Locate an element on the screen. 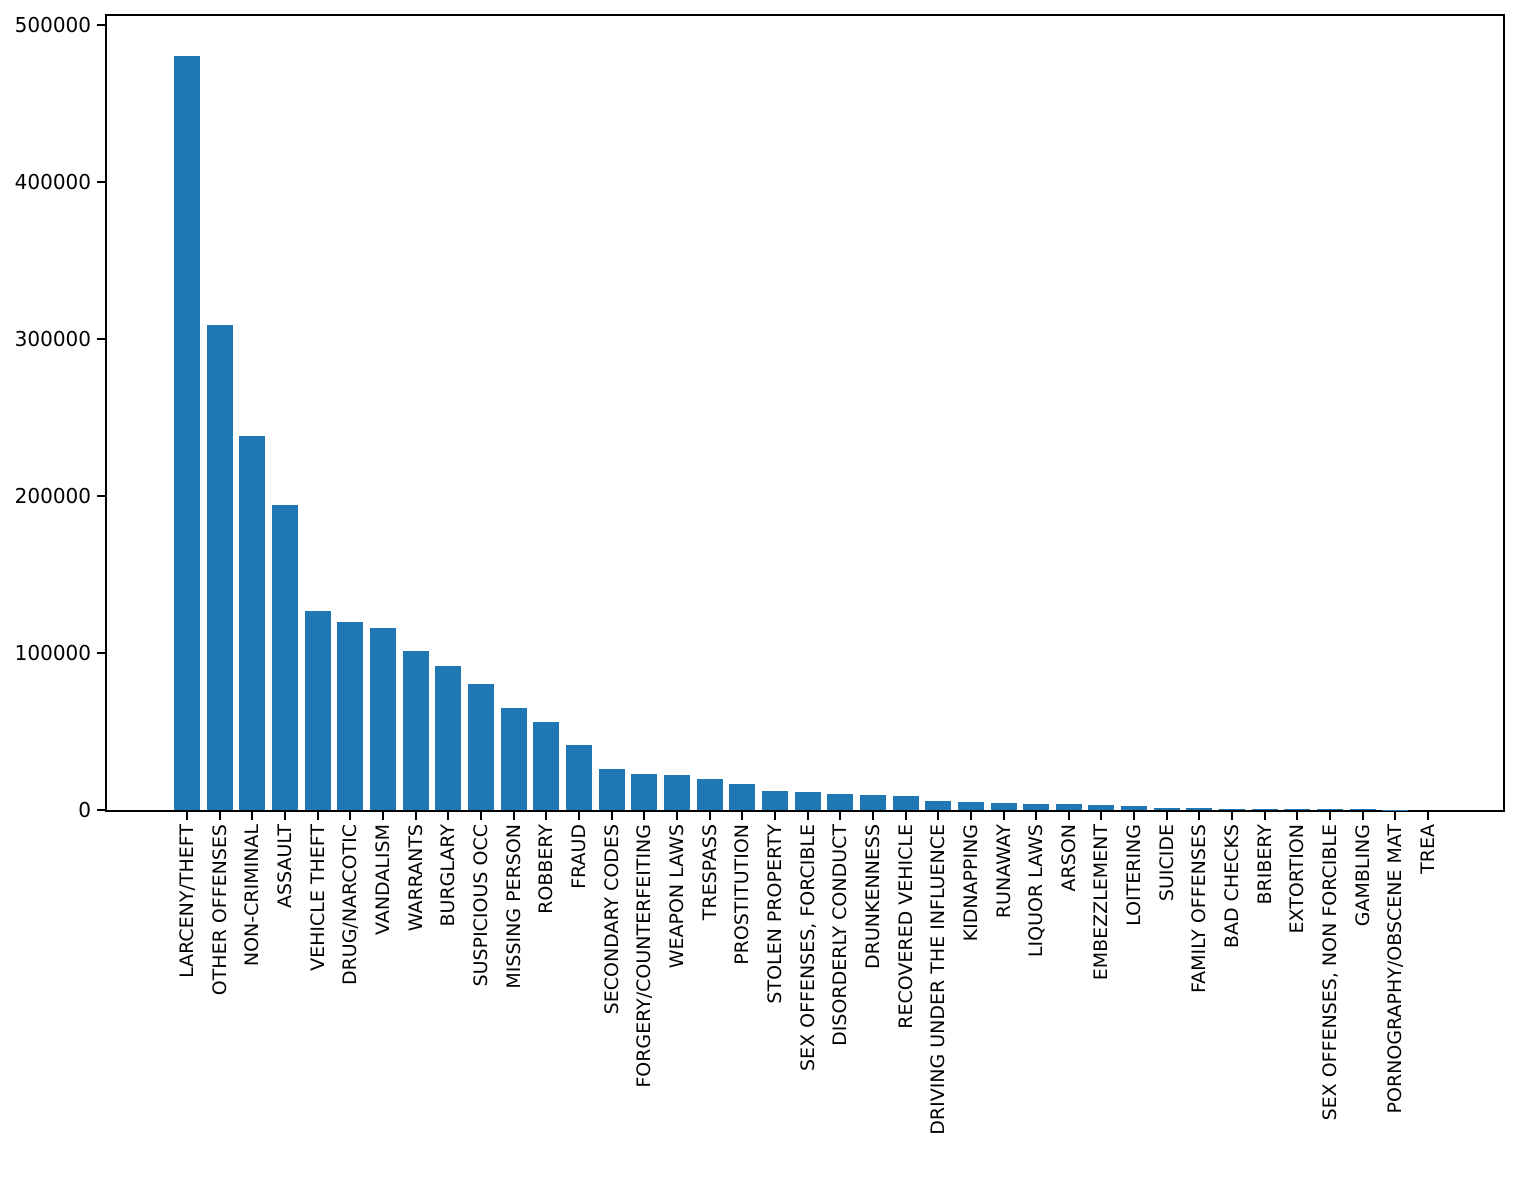  x-tick-label: DRUG/NARCOTIC is located at coordinates (350, 905).